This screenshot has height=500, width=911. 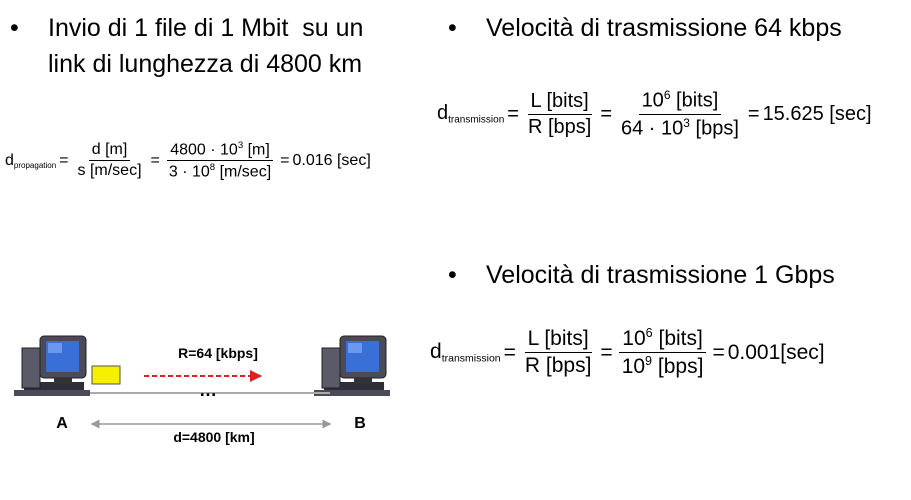 I want to click on rate-label: R=64 [kbps], so click(x=218, y=353).